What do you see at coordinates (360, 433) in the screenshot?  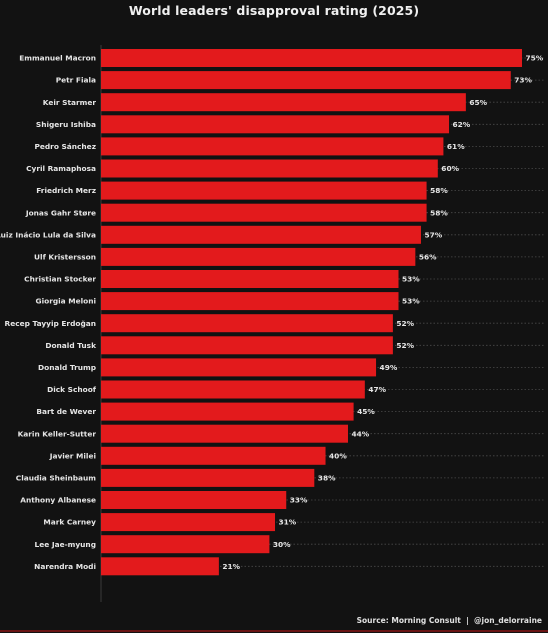 I see `value-label: 44%` at bounding box center [360, 433].